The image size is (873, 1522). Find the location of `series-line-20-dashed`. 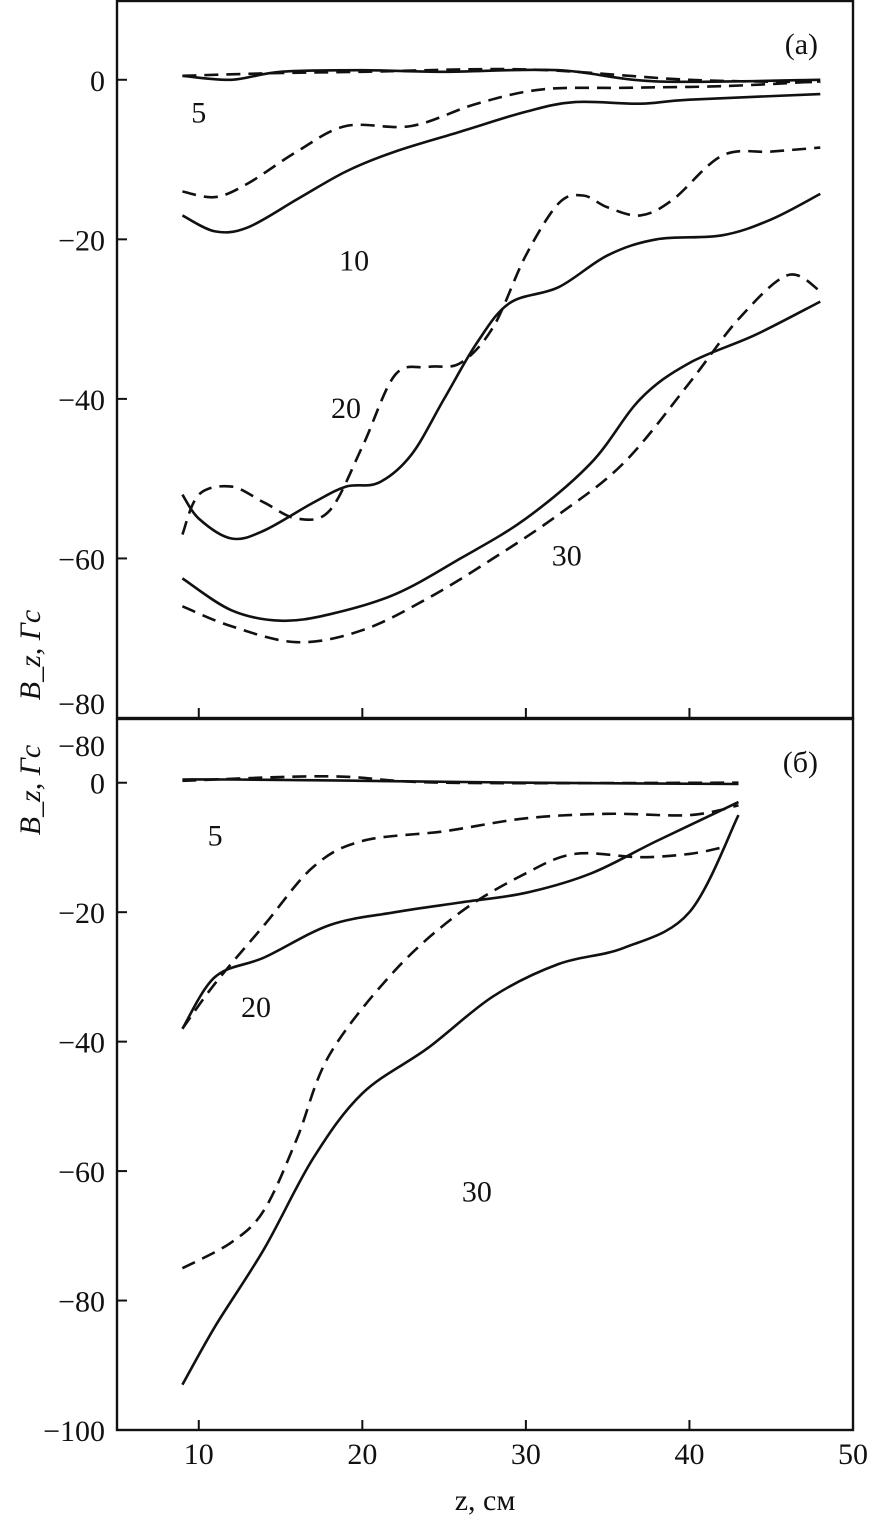

series-line-20-dashed is located at coordinates (460, 917).